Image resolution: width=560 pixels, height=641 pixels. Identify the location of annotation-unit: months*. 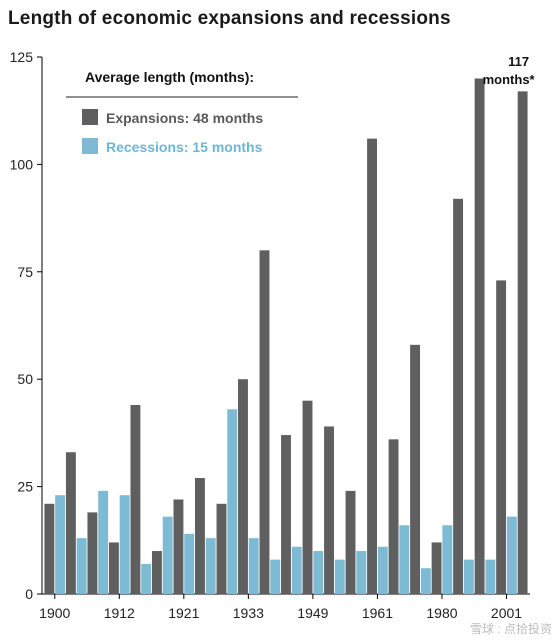
(509, 79).